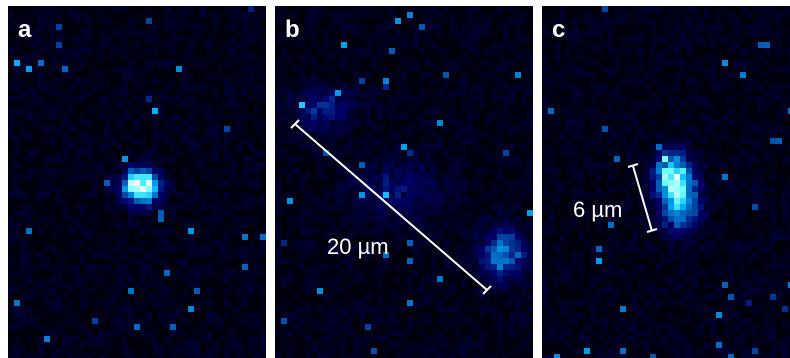 Image resolution: width=790 pixels, height=358 pixels. What do you see at coordinates (391, 207) in the screenshot?
I see `scale-bar-b` at bounding box center [391, 207].